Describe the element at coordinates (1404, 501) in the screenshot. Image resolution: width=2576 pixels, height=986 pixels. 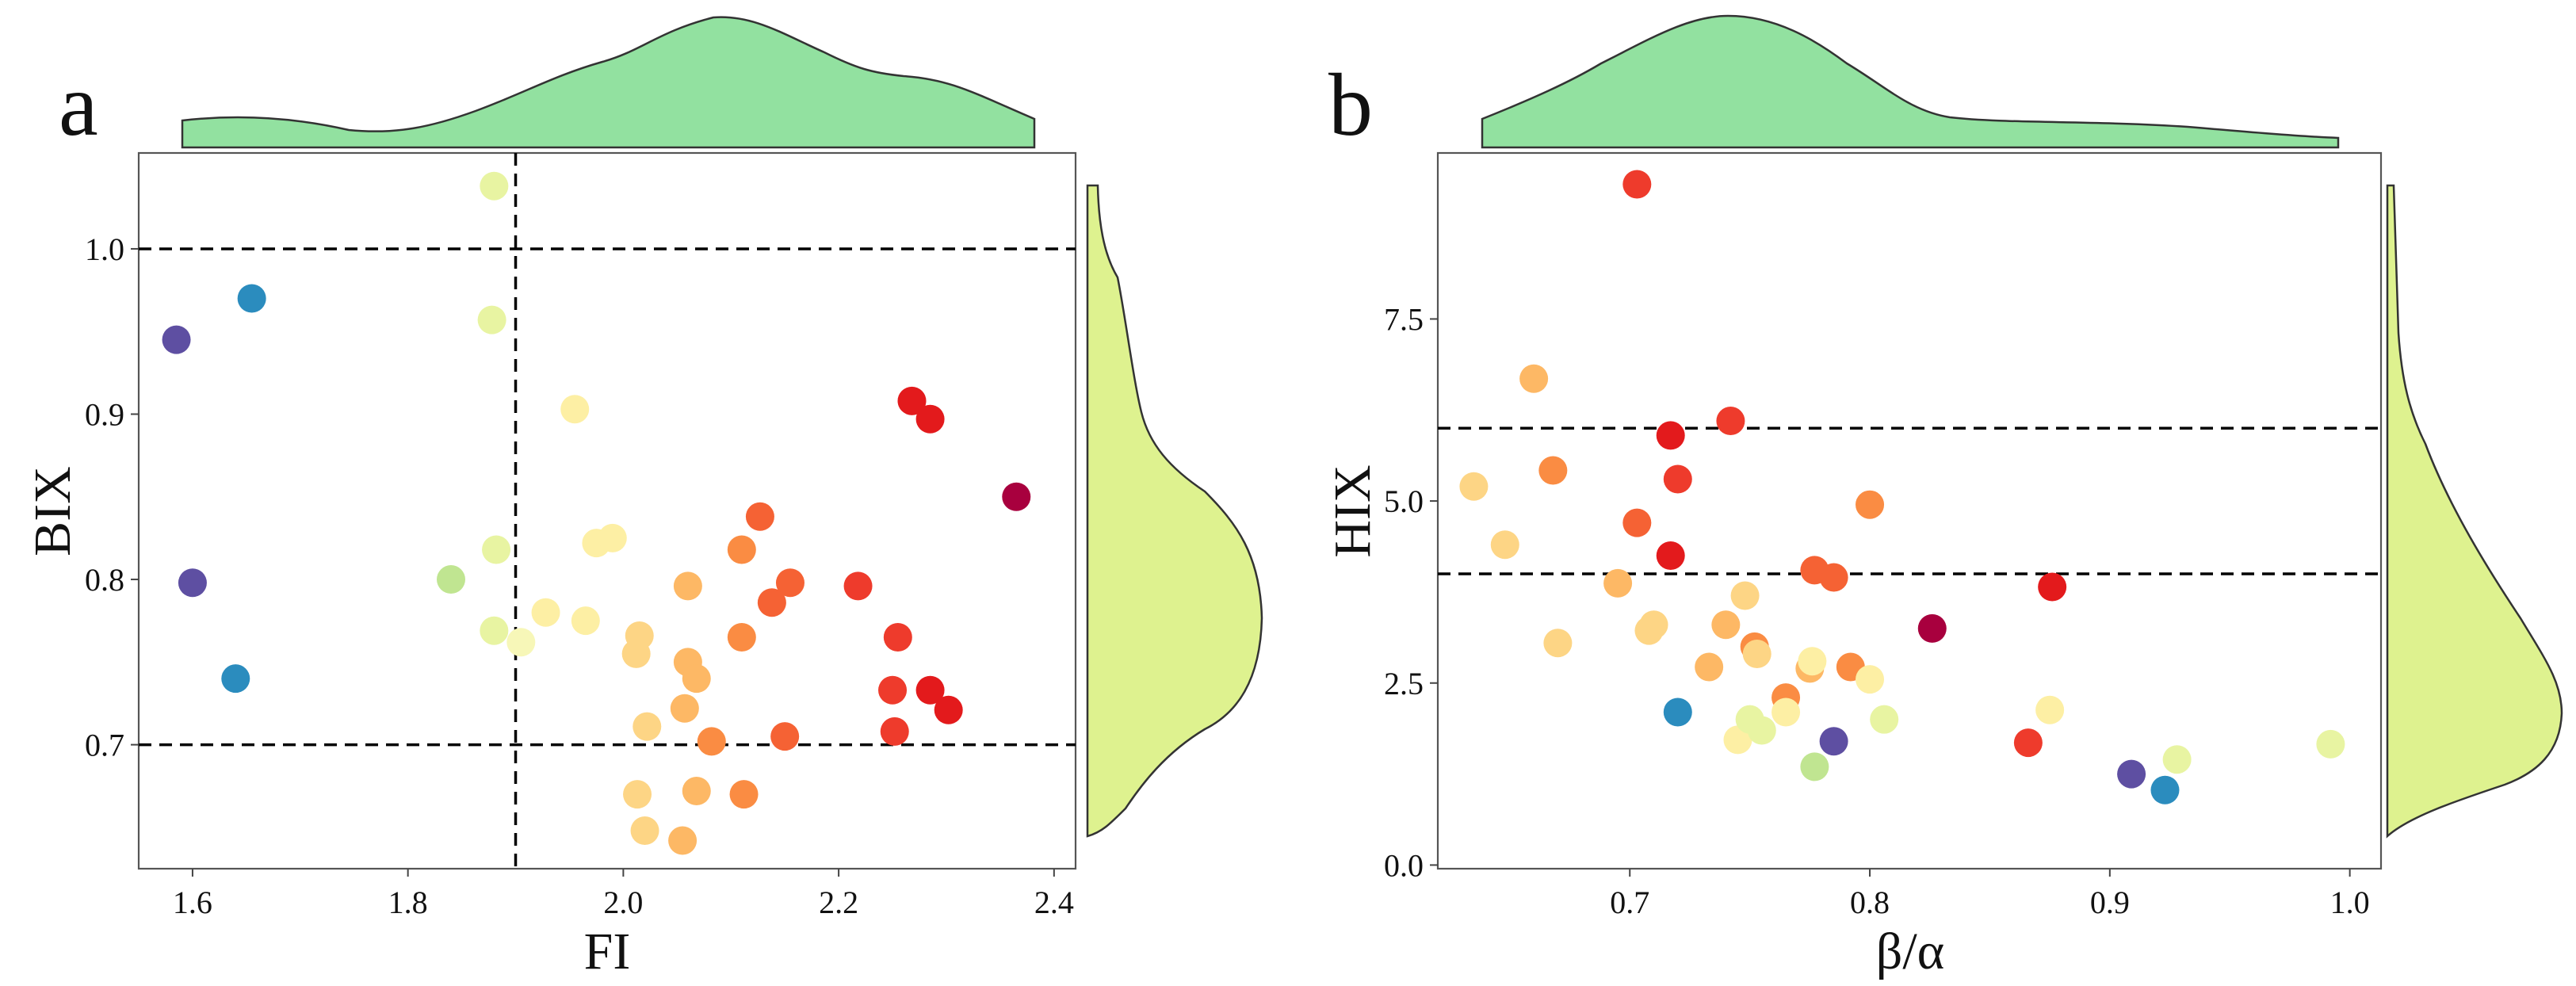
I see `y-tick-label-b-2: 5.0` at that location.